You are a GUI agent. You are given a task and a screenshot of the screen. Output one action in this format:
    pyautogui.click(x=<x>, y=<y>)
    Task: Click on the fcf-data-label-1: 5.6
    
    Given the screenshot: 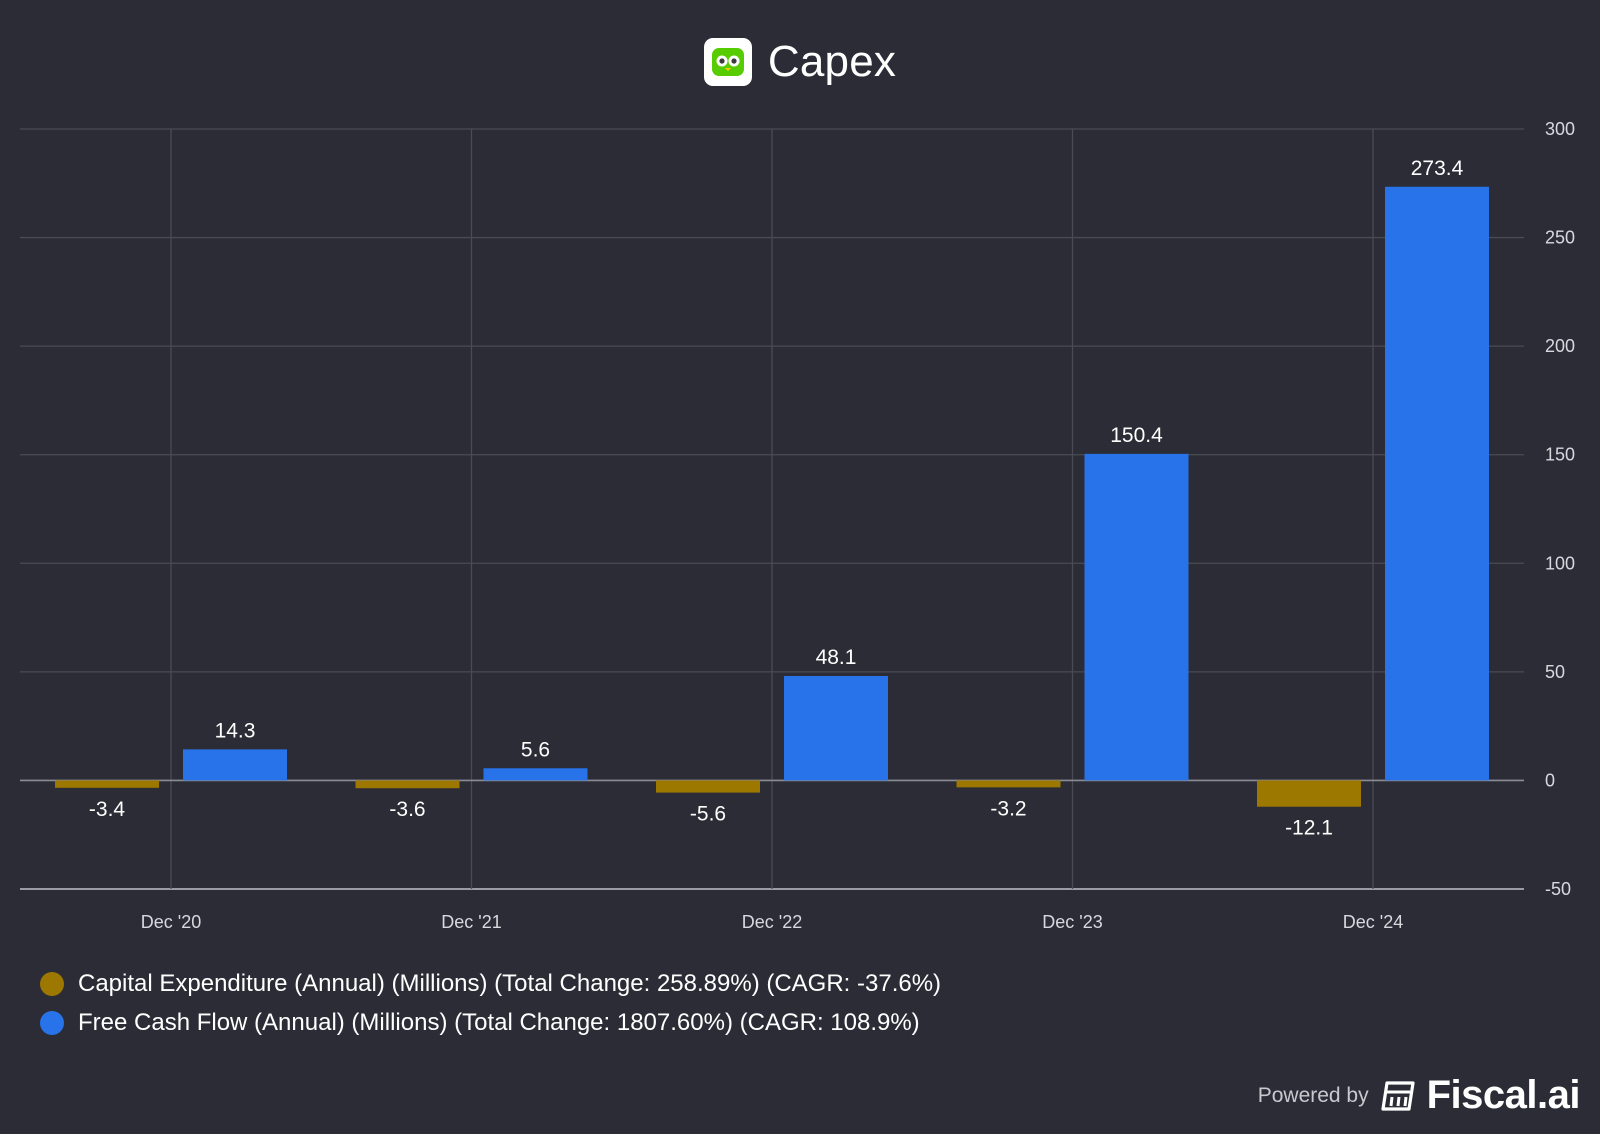 What is the action you would take?
    pyautogui.click(x=535, y=749)
    